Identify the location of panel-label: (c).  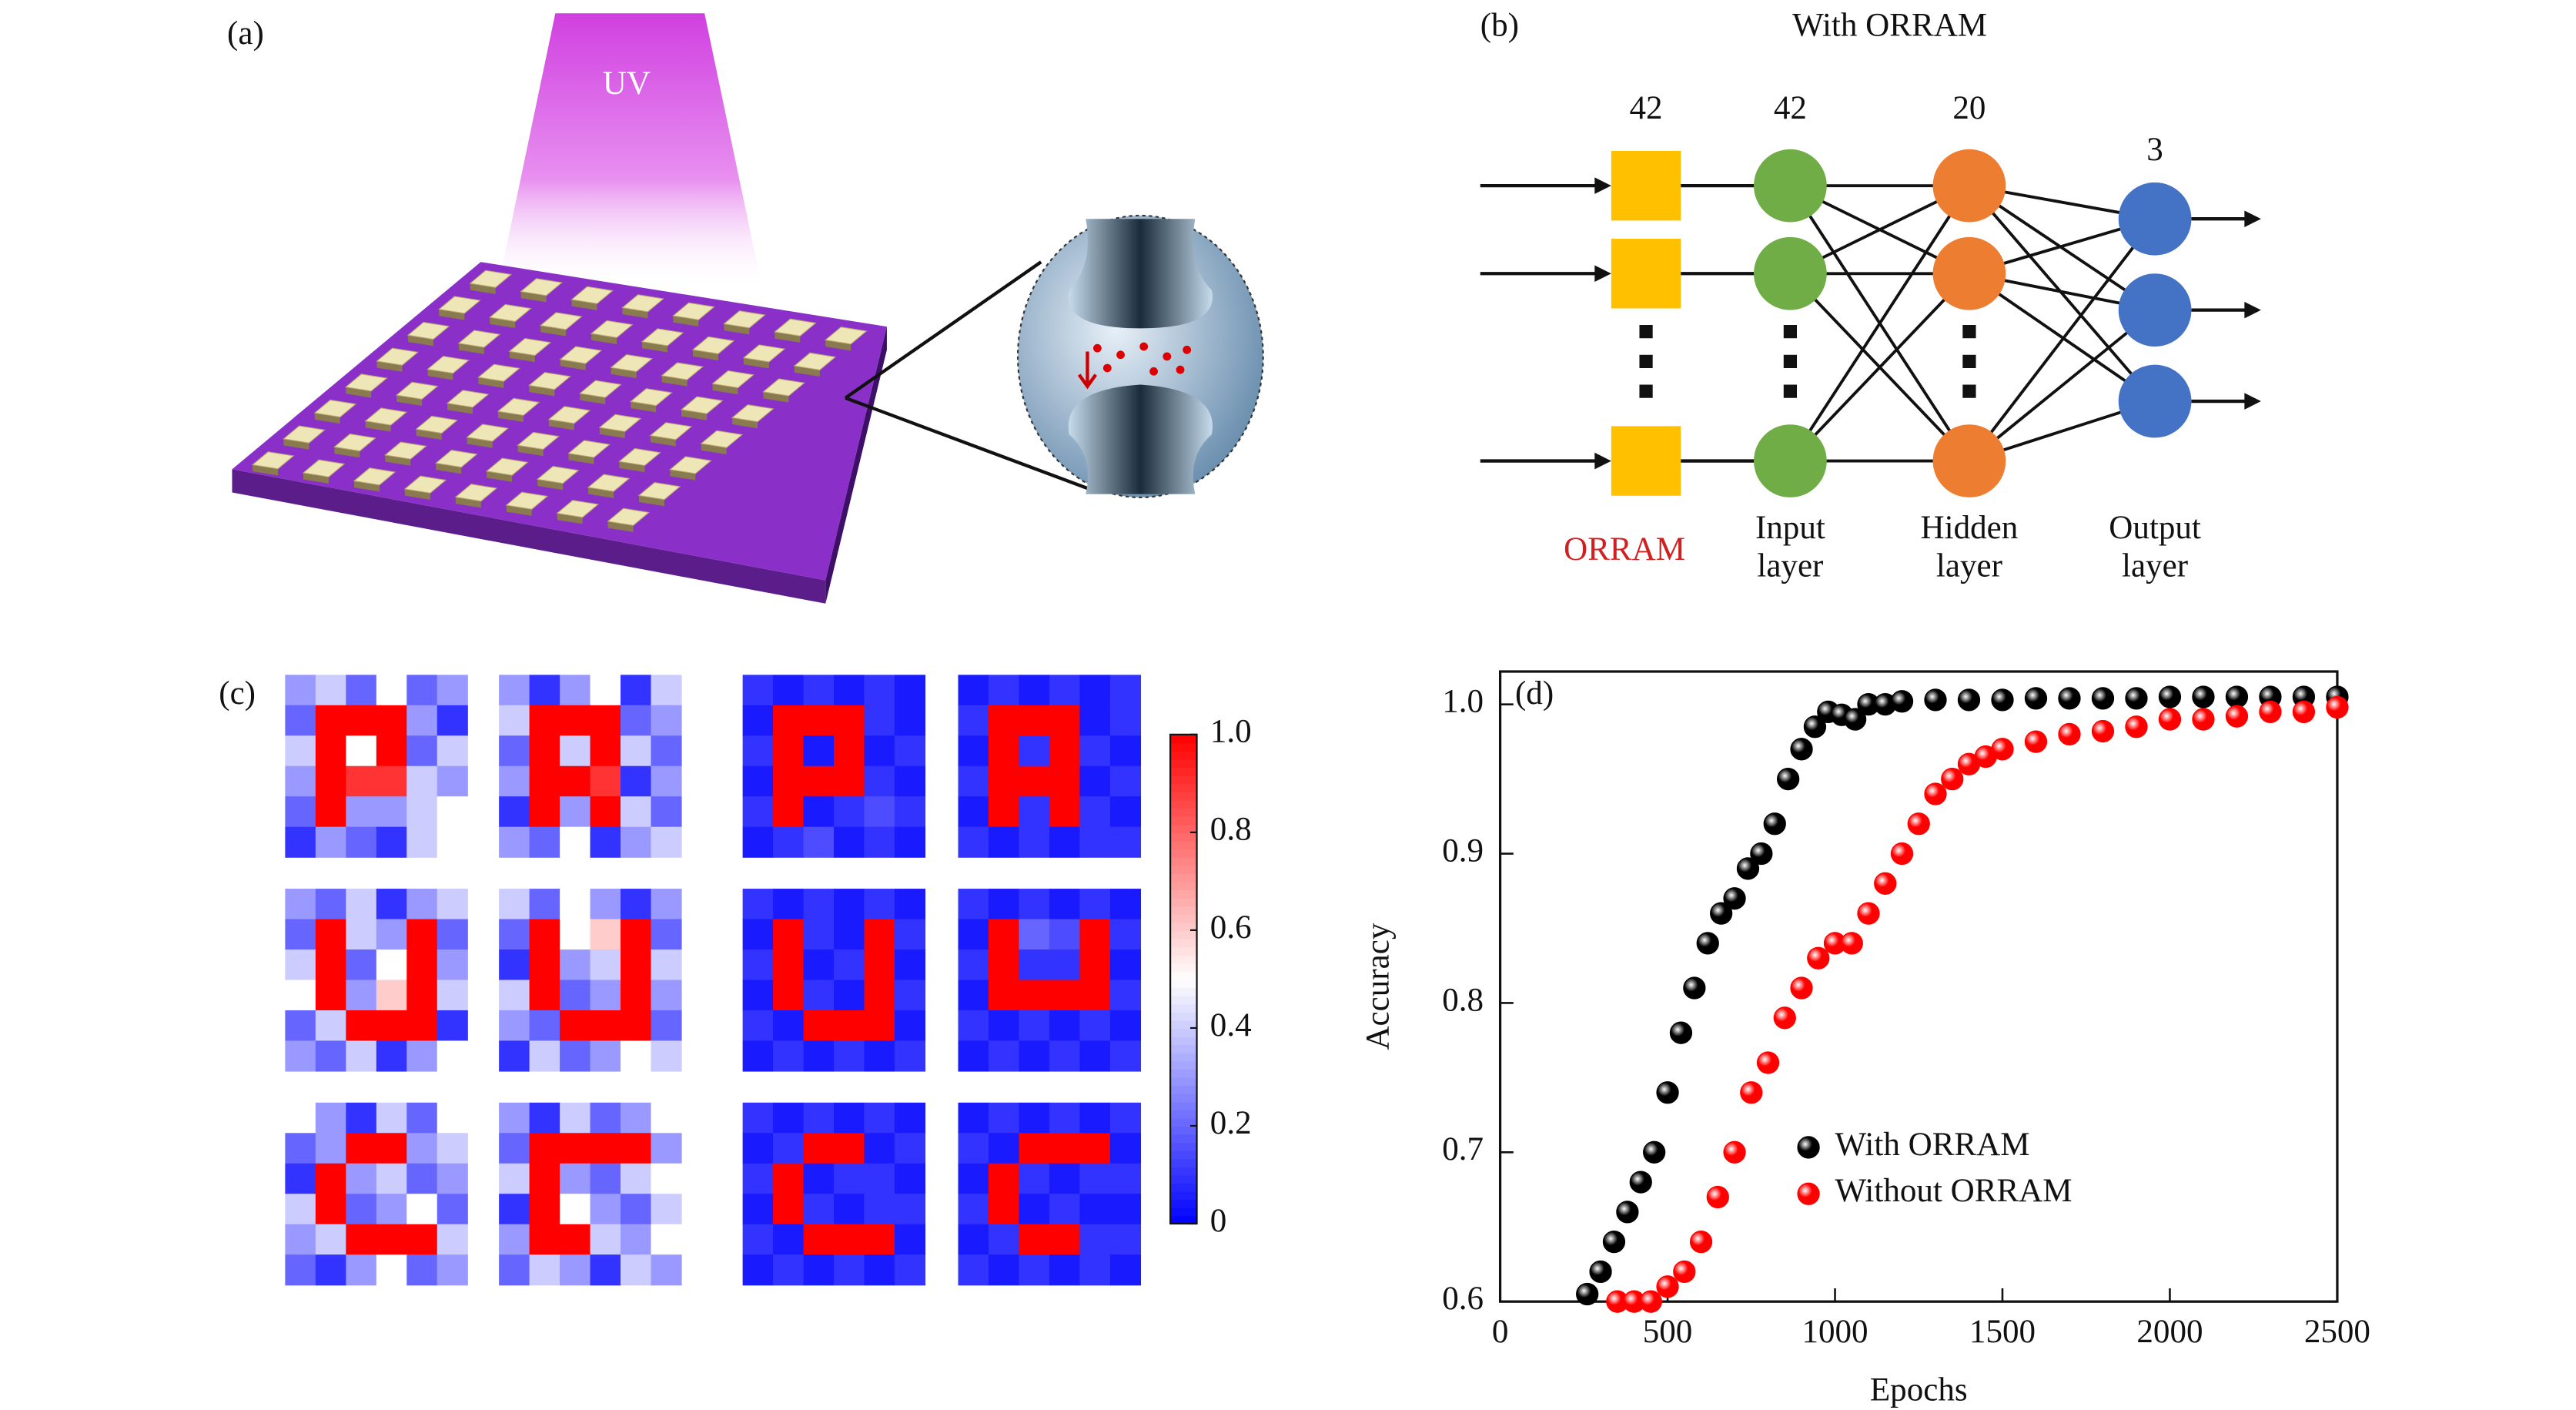
(238, 693).